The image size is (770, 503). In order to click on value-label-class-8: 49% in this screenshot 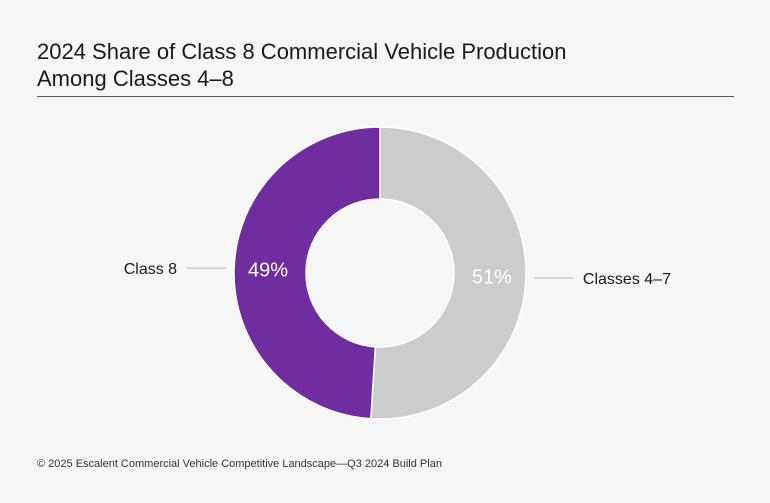, I will do `click(268, 270)`.